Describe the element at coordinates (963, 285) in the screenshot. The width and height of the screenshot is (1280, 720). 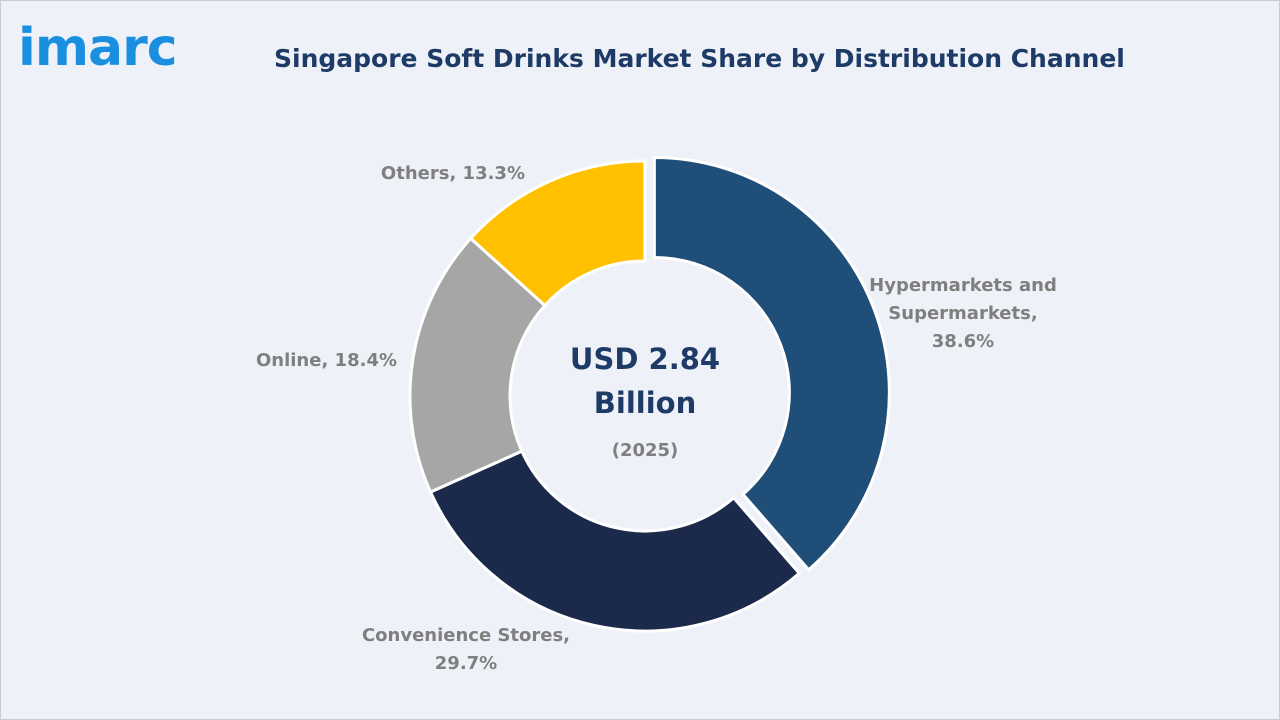
I see `label-line: Hypermarkets and` at that location.